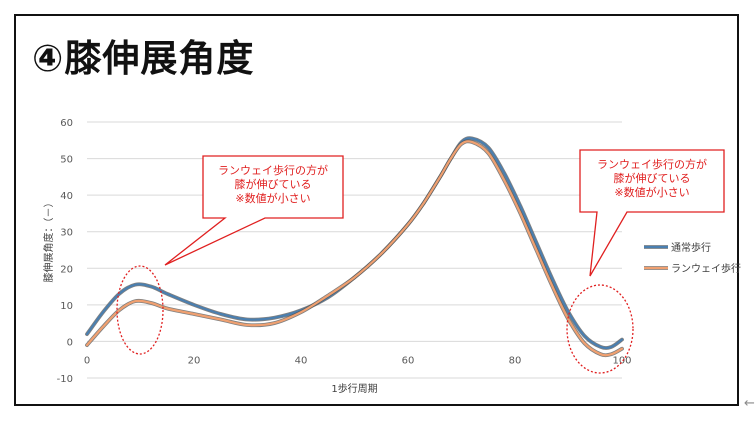 This screenshot has width=755, height=421. I want to click on x-tick-label: 100, so click(621, 361).